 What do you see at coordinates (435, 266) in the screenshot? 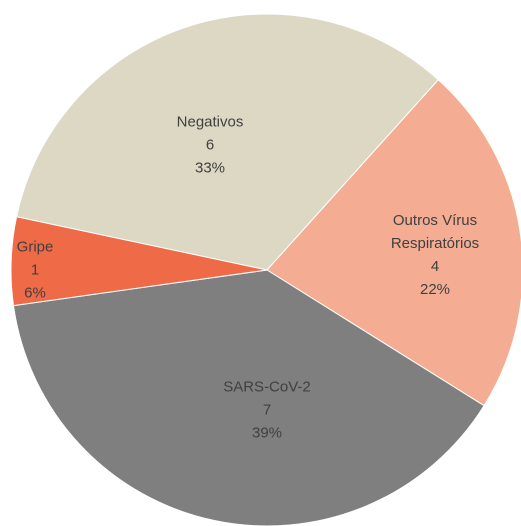
I see `slice-value: 4` at bounding box center [435, 266].